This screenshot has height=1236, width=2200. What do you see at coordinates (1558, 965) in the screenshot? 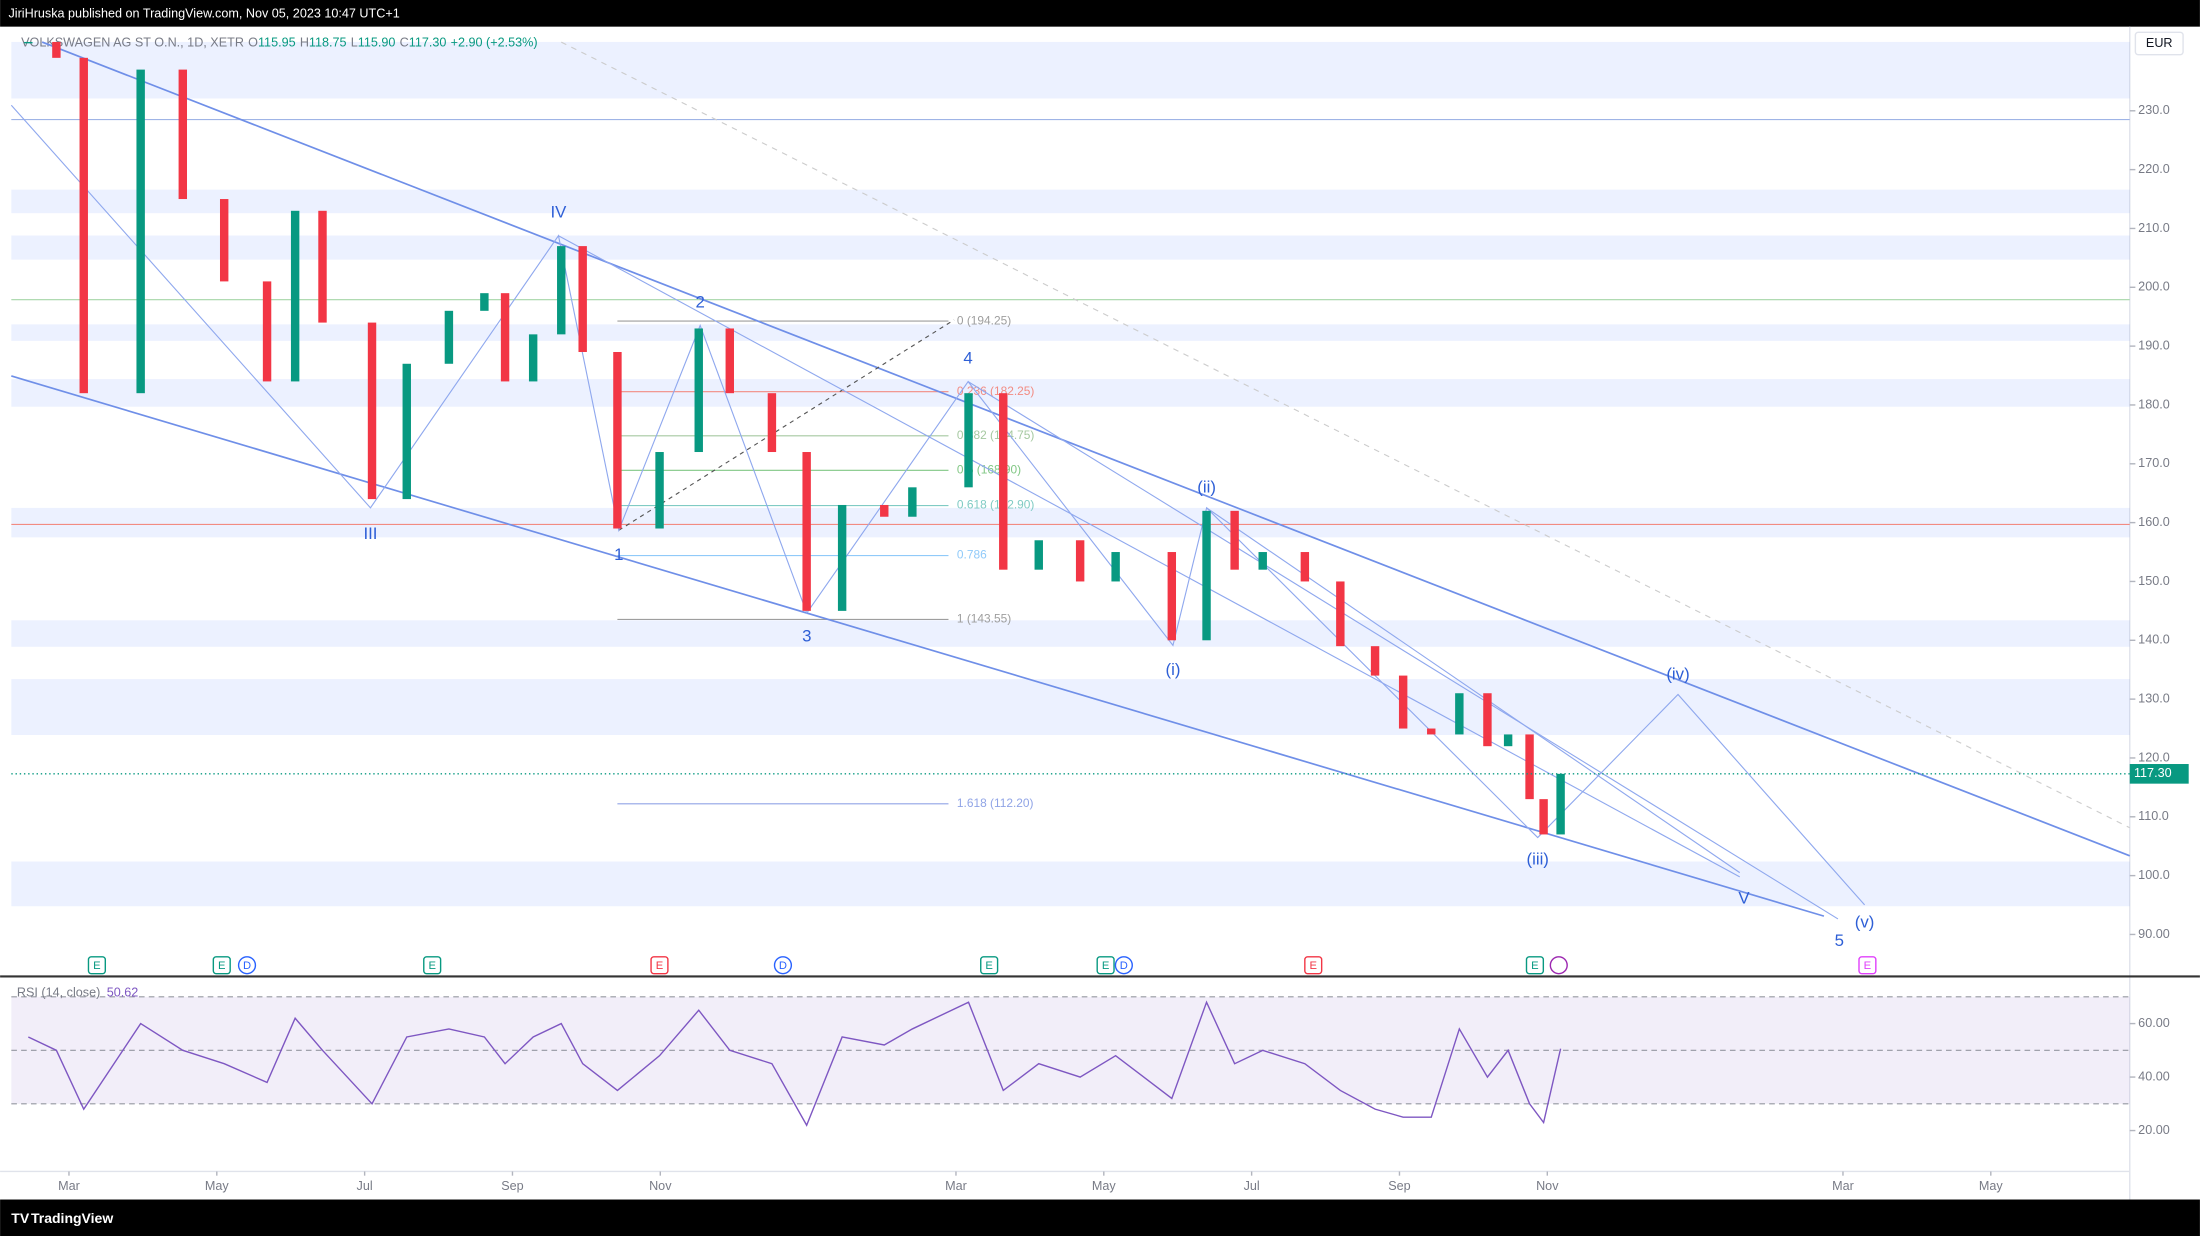
I see `dividend-icon` at bounding box center [1558, 965].